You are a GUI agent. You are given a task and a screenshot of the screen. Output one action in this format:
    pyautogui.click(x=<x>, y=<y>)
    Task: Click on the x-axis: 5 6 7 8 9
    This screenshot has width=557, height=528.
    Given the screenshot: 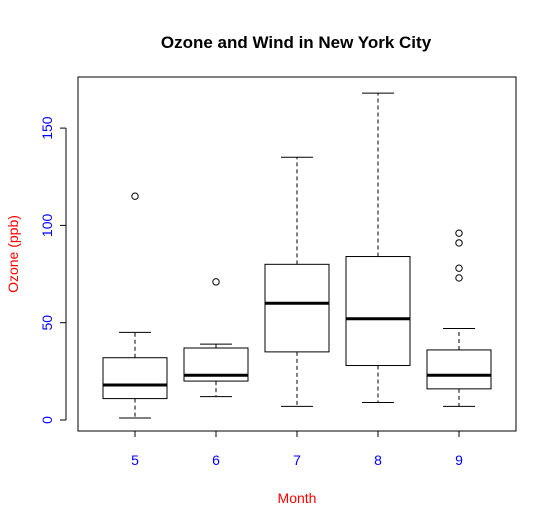 What is the action you would take?
    pyautogui.click(x=297, y=449)
    